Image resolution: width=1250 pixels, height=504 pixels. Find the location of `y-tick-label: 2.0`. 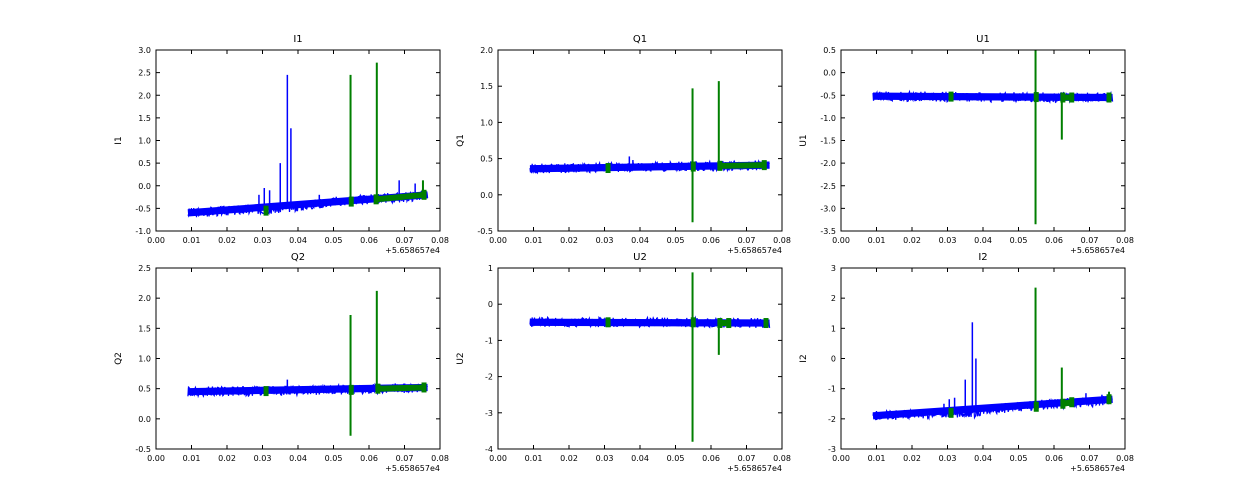

y-tick-label: 2.0 is located at coordinates (486, 50).